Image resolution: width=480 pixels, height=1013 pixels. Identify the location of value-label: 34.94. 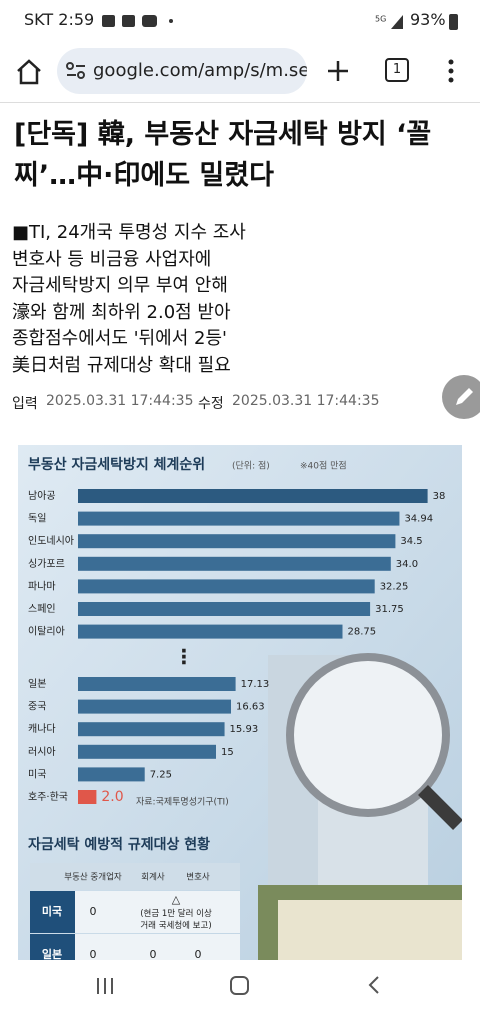
(418, 519).